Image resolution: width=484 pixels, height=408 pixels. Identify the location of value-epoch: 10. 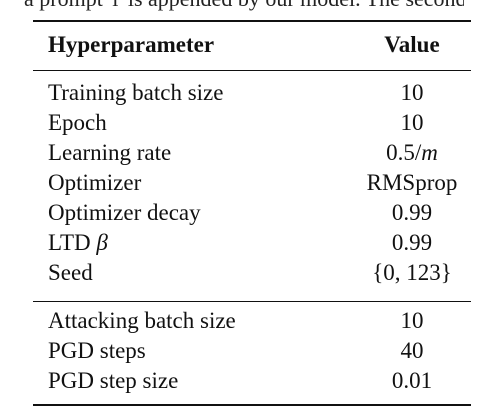
(412, 122).